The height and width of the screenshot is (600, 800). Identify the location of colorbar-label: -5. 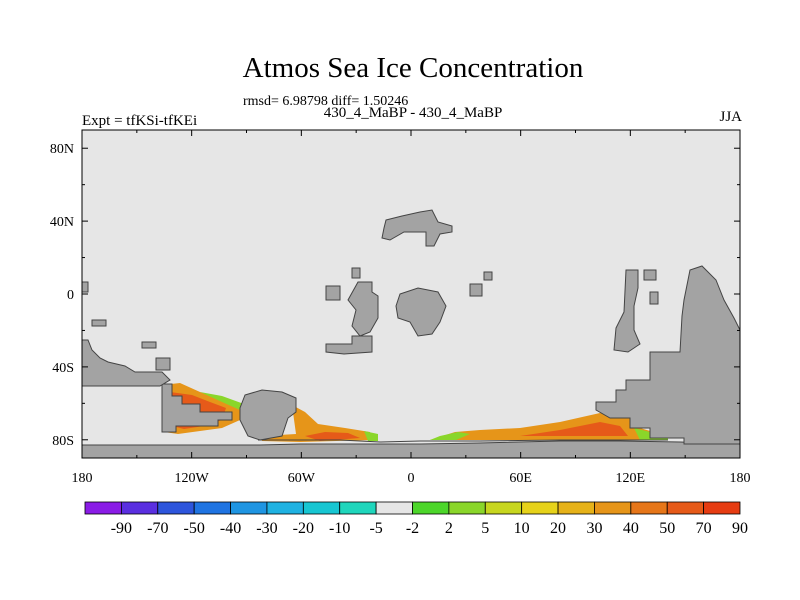
(375, 528).